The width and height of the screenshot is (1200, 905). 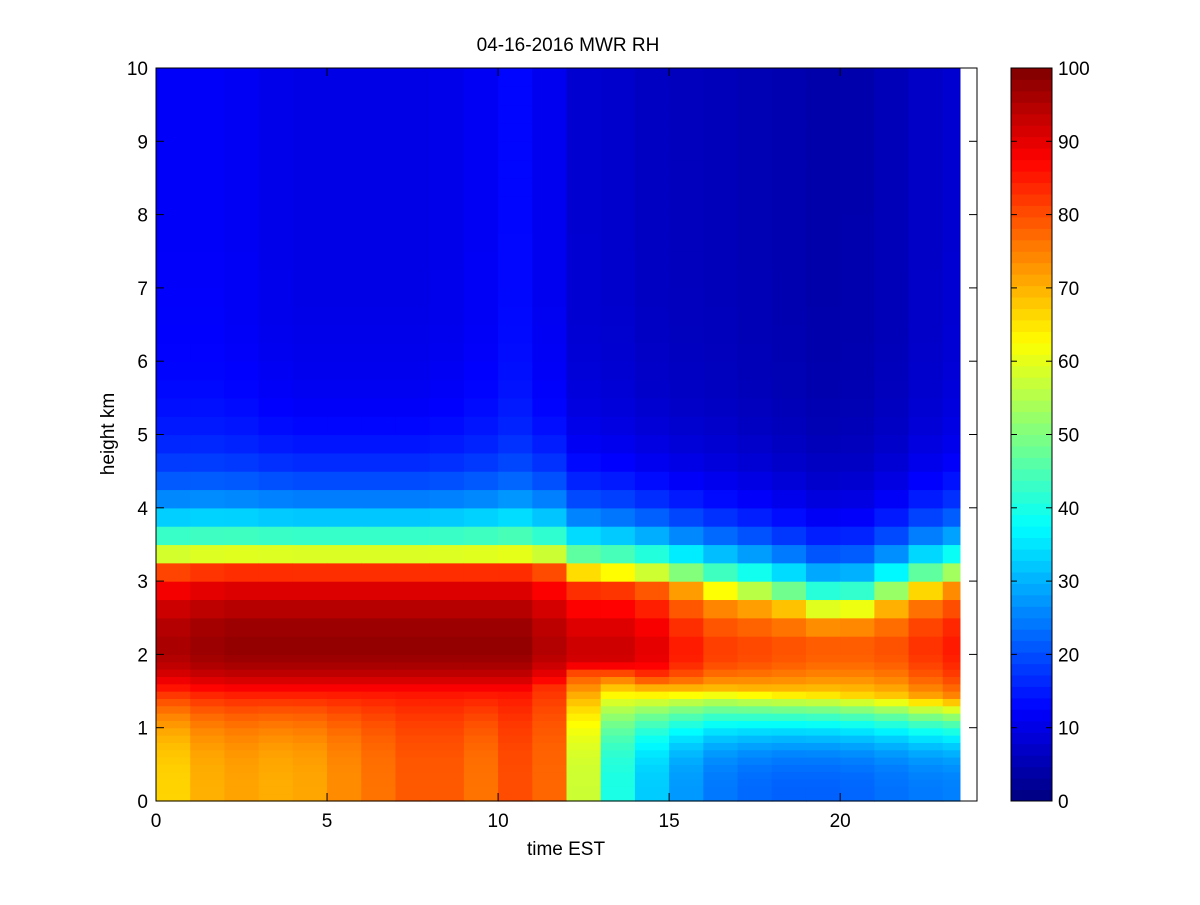 I want to click on y-axis-label: height km, so click(x=108, y=434).